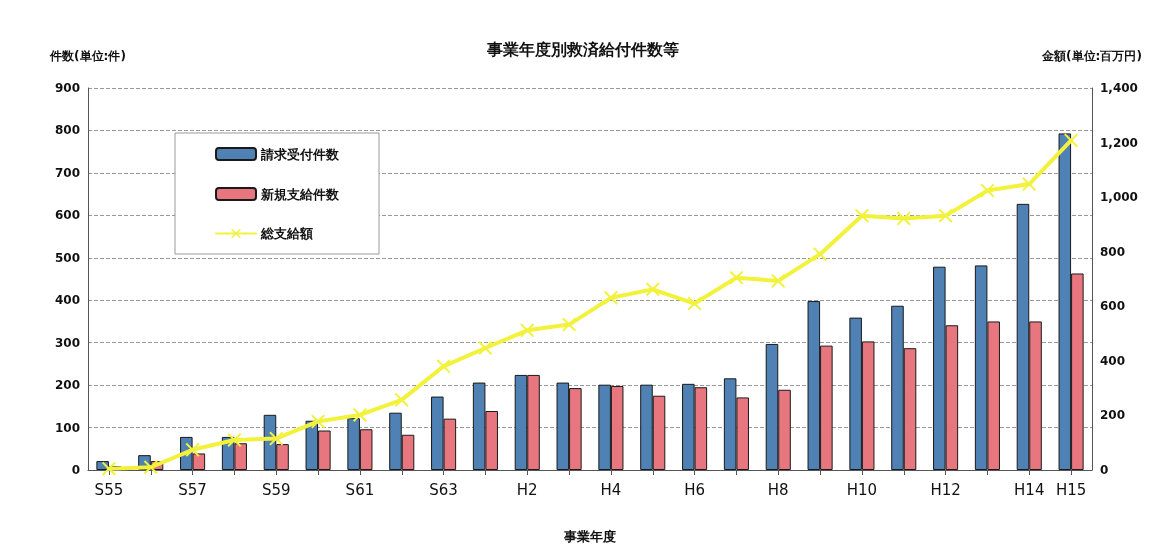  I want to click on chart-title: 事業年度別救済給付件数等, so click(582, 49).